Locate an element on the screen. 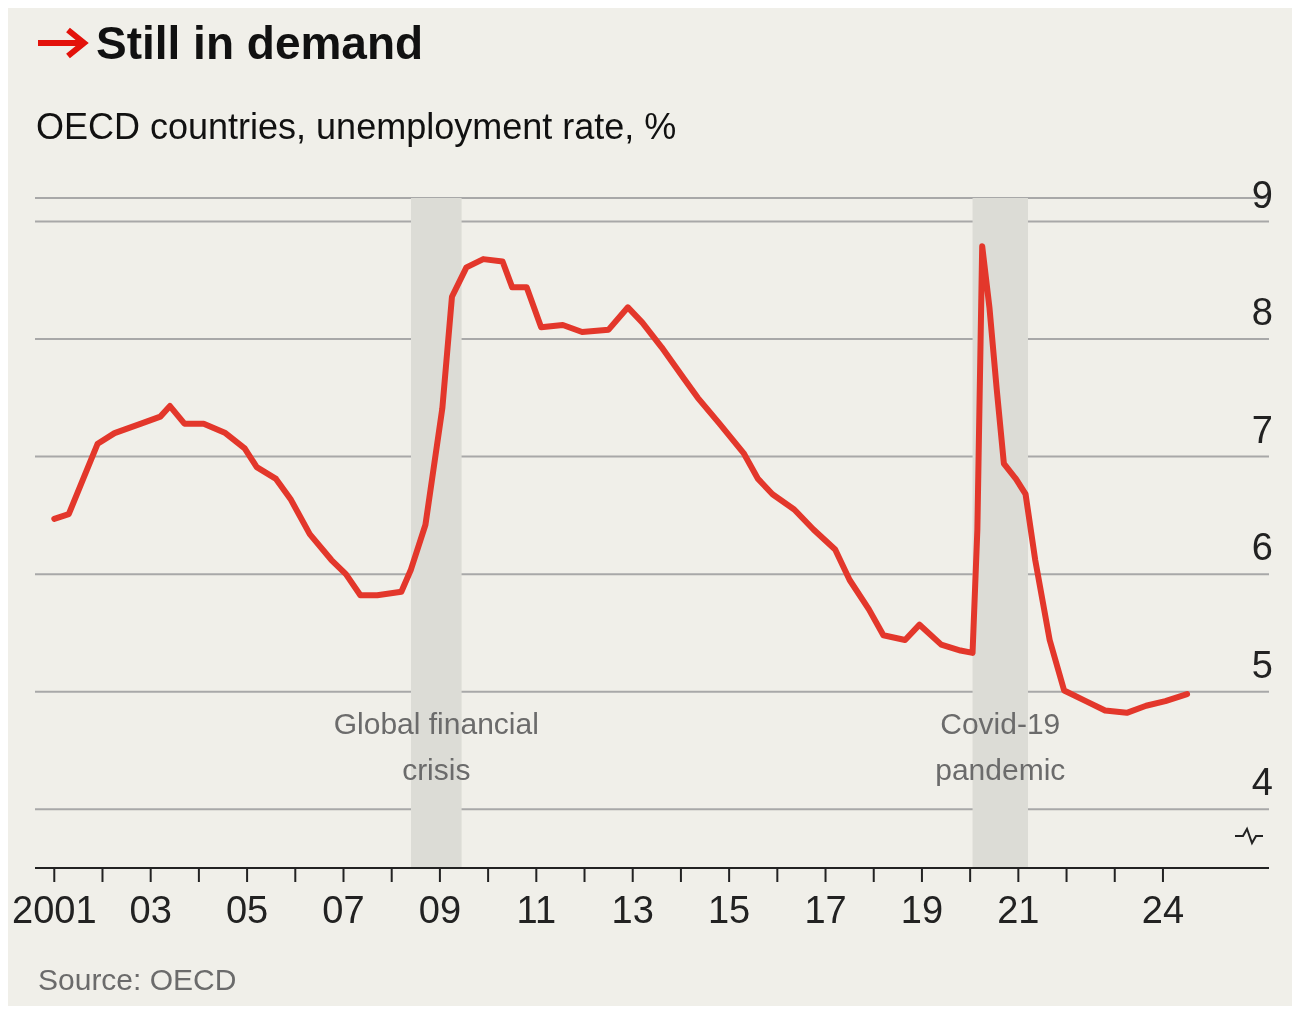 This screenshot has height=1014, width=1300. y-tick-label: 5 is located at coordinates (1262, 664).